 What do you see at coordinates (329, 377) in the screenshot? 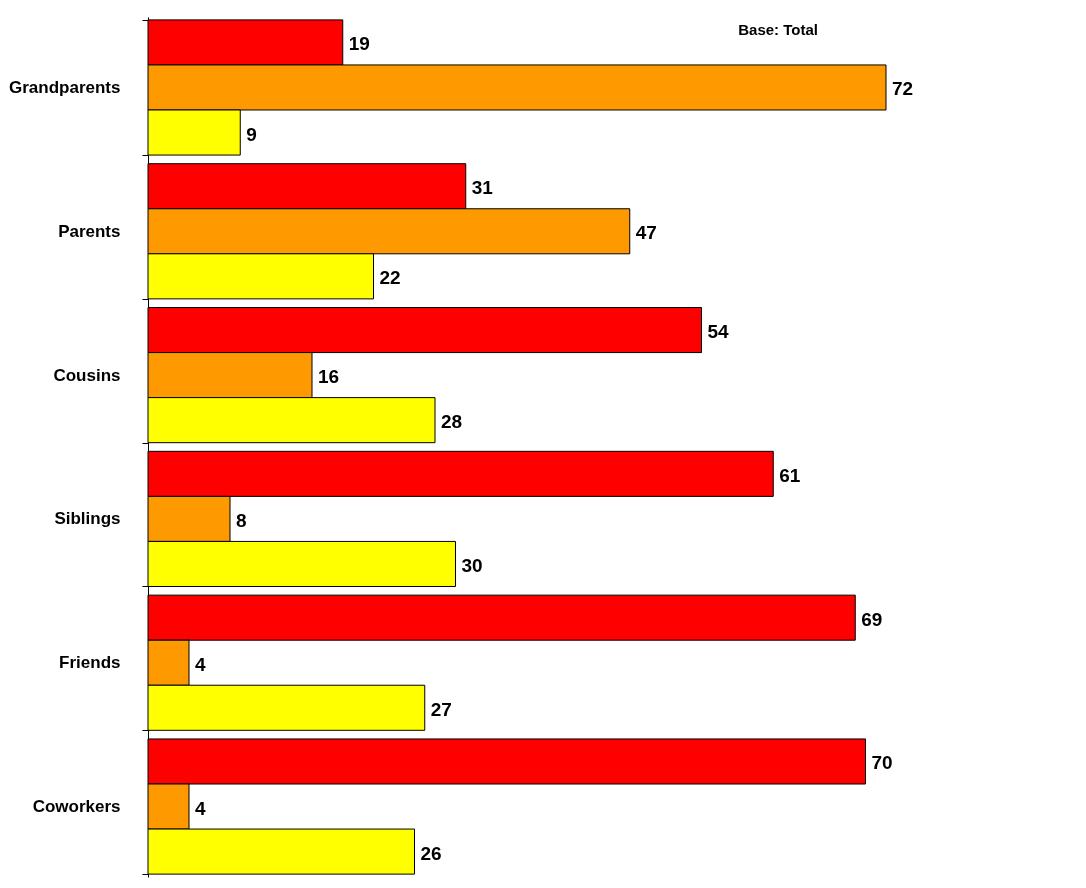
I see `data-label: 16` at bounding box center [329, 377].